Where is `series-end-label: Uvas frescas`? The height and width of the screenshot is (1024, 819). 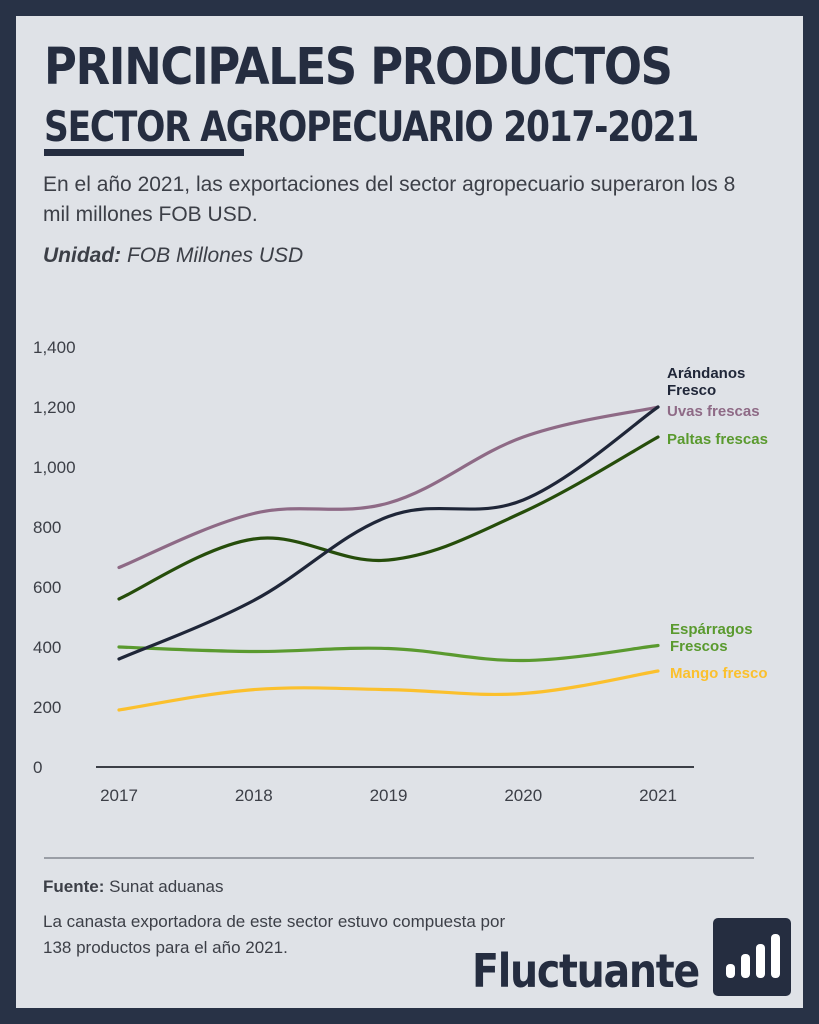 series-end-label: Uvas frescas is located at coordinates (713, 411).